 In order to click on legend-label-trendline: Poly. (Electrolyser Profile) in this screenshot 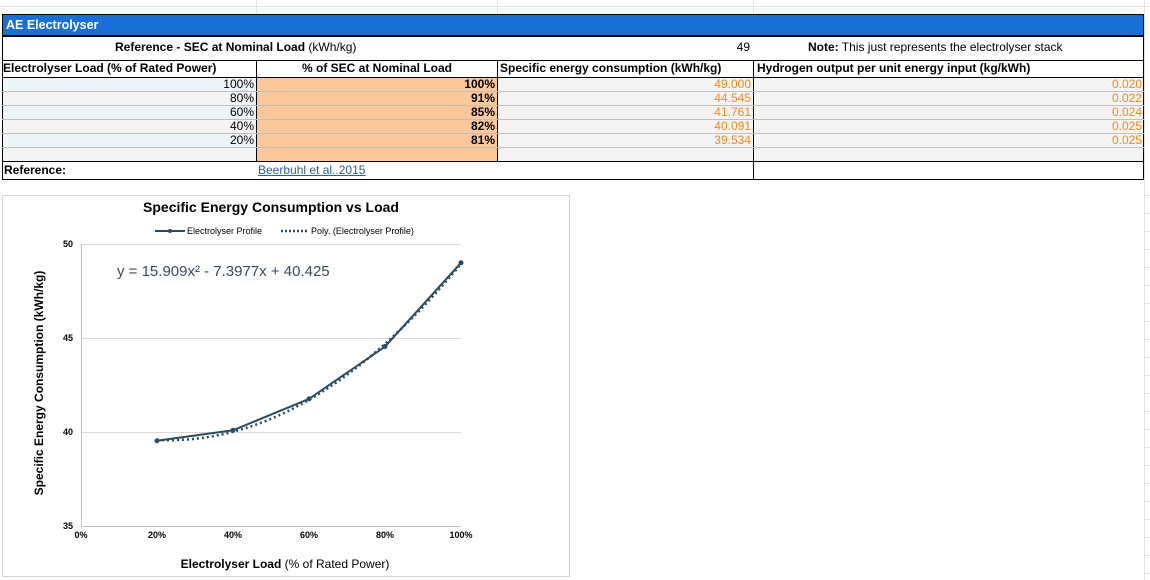, I will do `click(362, 231)`.